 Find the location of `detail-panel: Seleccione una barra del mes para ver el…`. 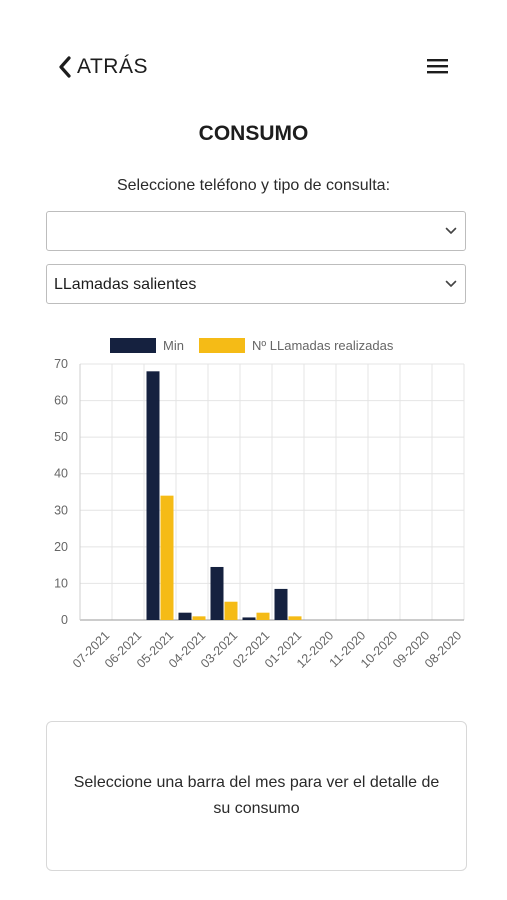

detail-panel: Seleccione una barra del mes para ver el… is located at coordinates (256, 796).